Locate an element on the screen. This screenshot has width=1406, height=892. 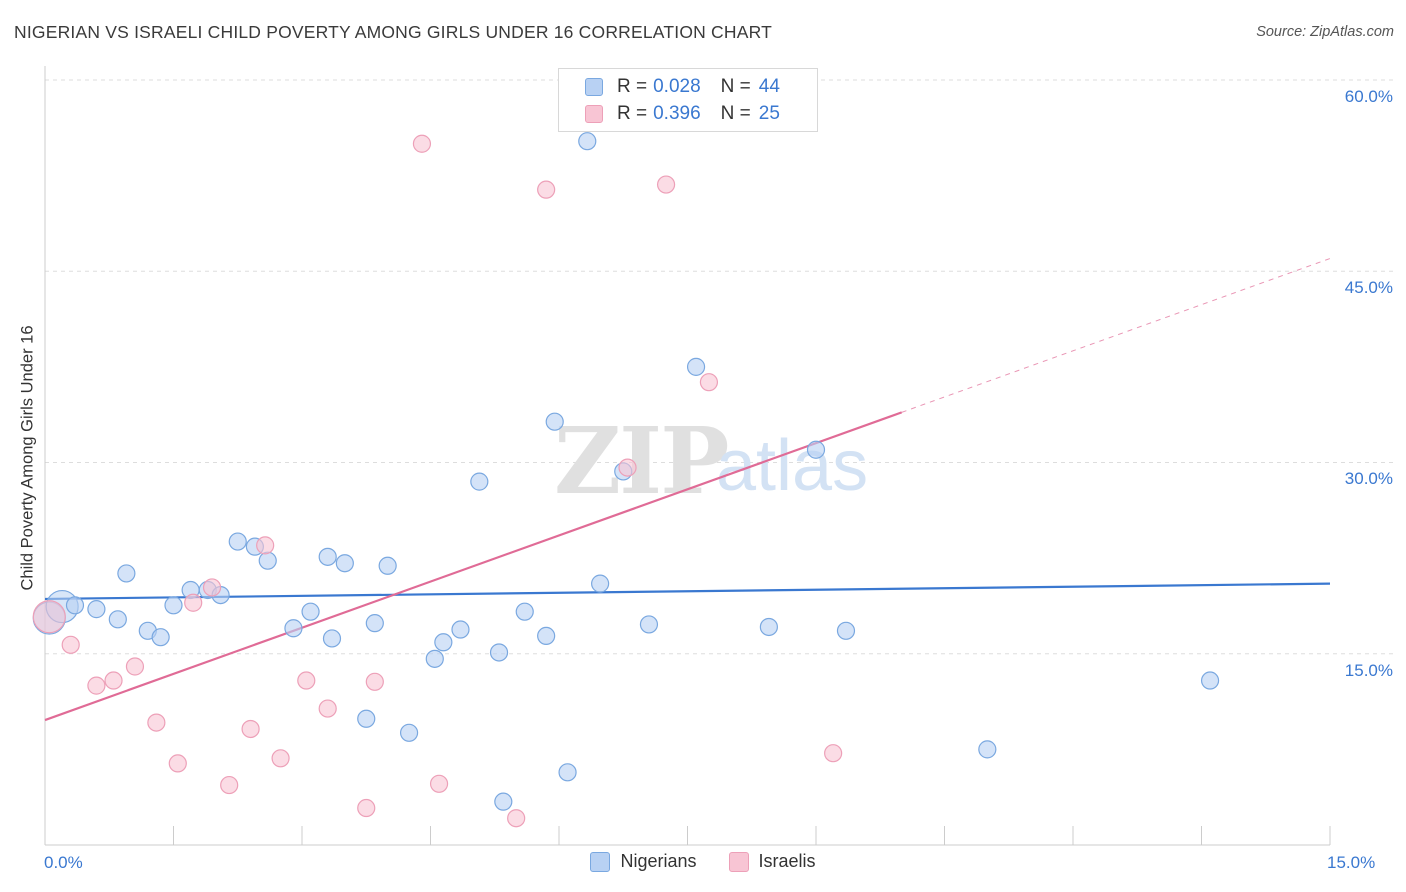
x-tick-label-15: 15.0% is located at coordinates (1351, 862).